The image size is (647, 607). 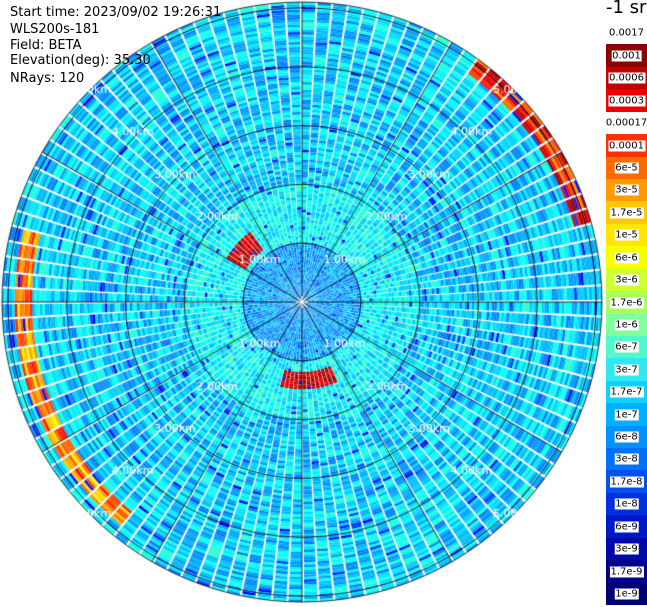 What do you see at coordinates (47, 78) in the screenshot?
I see `nrays-label: NRays: 120` at bounding box center [47, 78].